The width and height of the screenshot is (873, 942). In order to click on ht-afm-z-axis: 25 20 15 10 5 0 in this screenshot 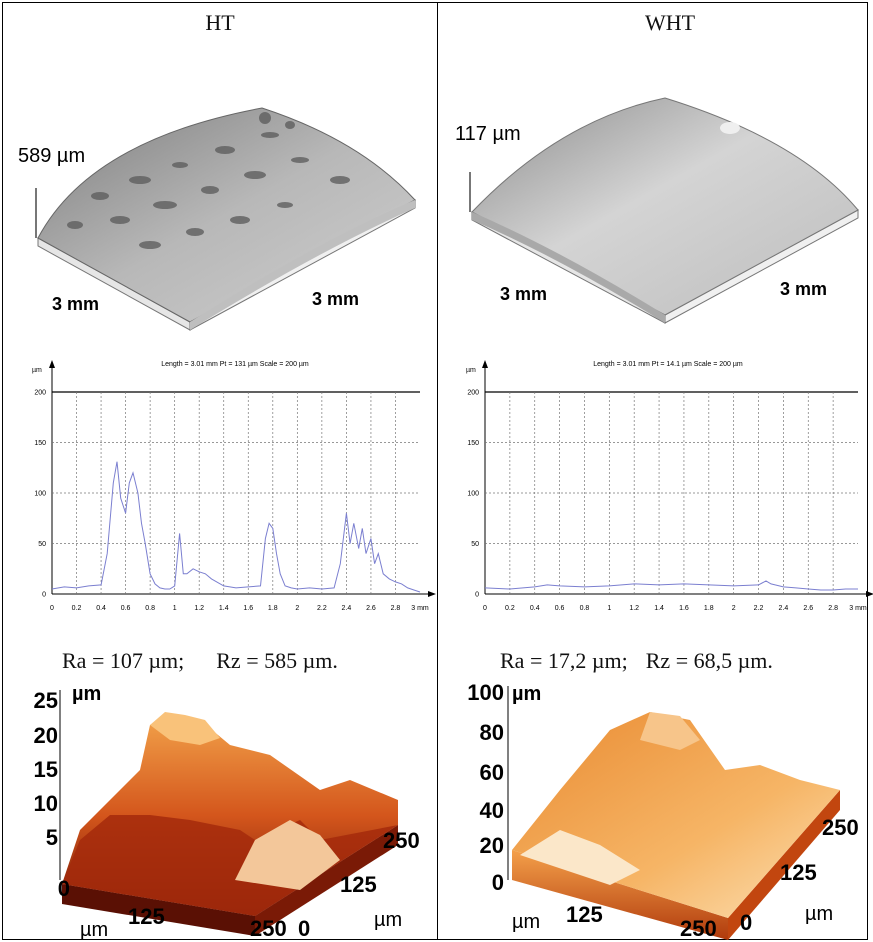, I will do `click(52, 794)`.